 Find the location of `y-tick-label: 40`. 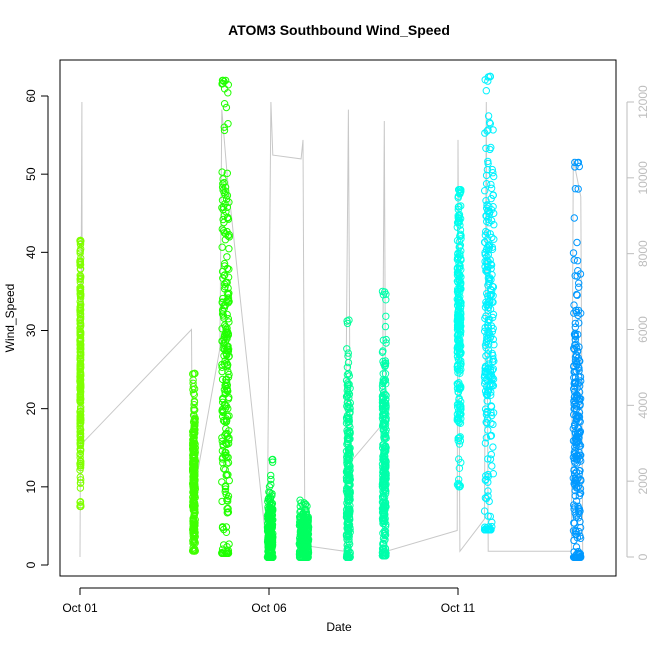

y-tick-label: 40 is located at coordinates (31, 252).